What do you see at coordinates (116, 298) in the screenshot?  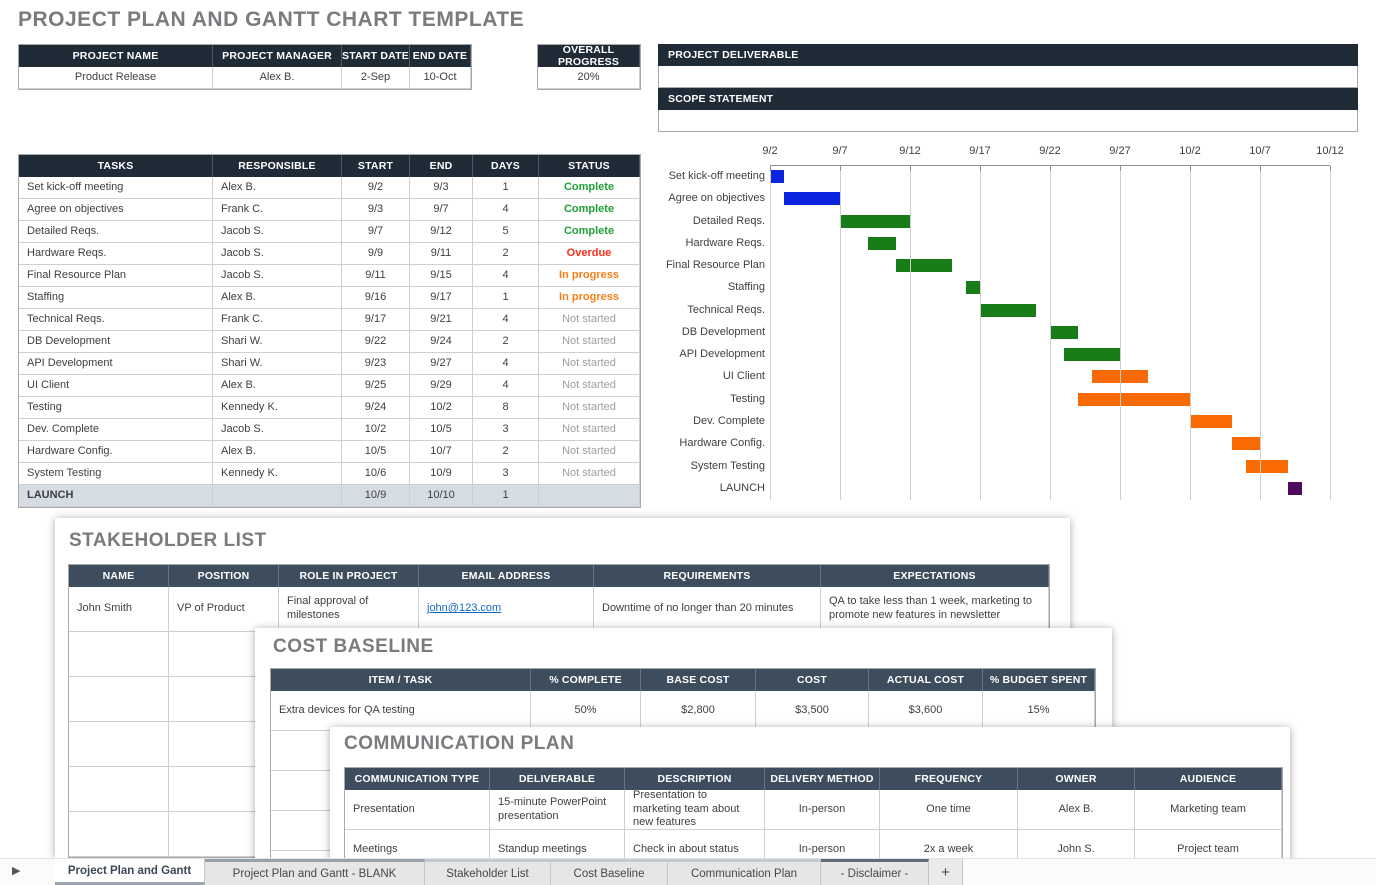 I see `task-name-cell: Staffing` at bounding box center [116, 298].